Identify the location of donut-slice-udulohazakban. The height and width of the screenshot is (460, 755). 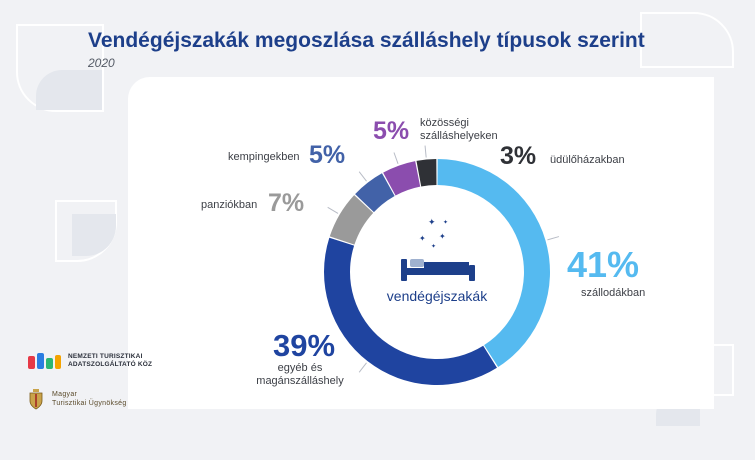
(426, 173).